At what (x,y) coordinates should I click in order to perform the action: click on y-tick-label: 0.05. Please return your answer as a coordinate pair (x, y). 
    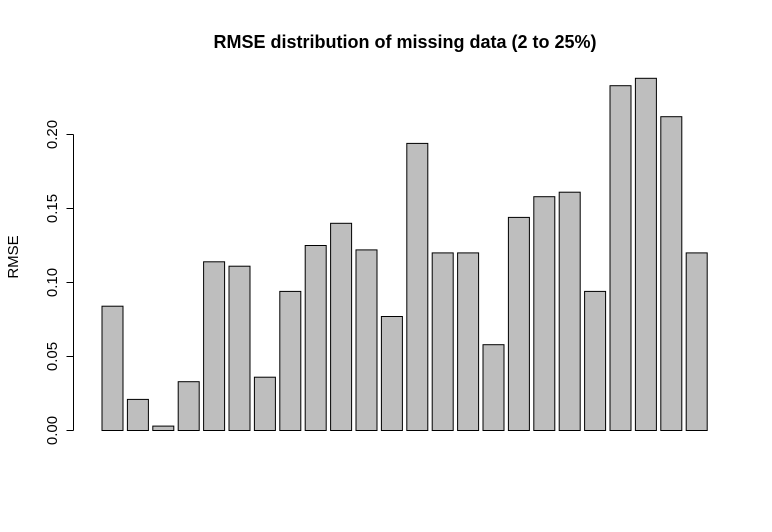
    Looking at the image, I should click on (52, 356).